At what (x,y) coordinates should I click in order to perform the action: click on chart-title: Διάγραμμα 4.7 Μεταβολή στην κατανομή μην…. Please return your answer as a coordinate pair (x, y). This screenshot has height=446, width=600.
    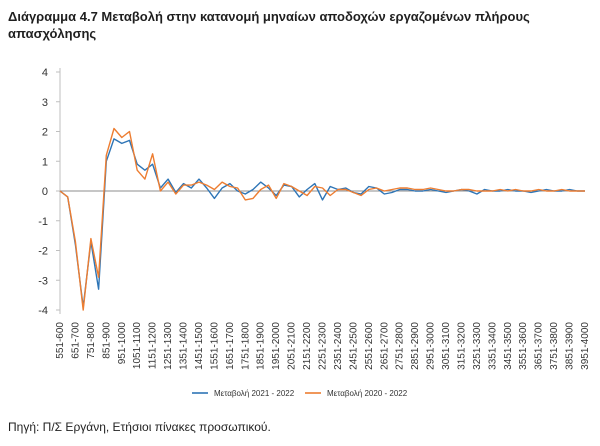
    Looking at the image, I should click on (269, 25).